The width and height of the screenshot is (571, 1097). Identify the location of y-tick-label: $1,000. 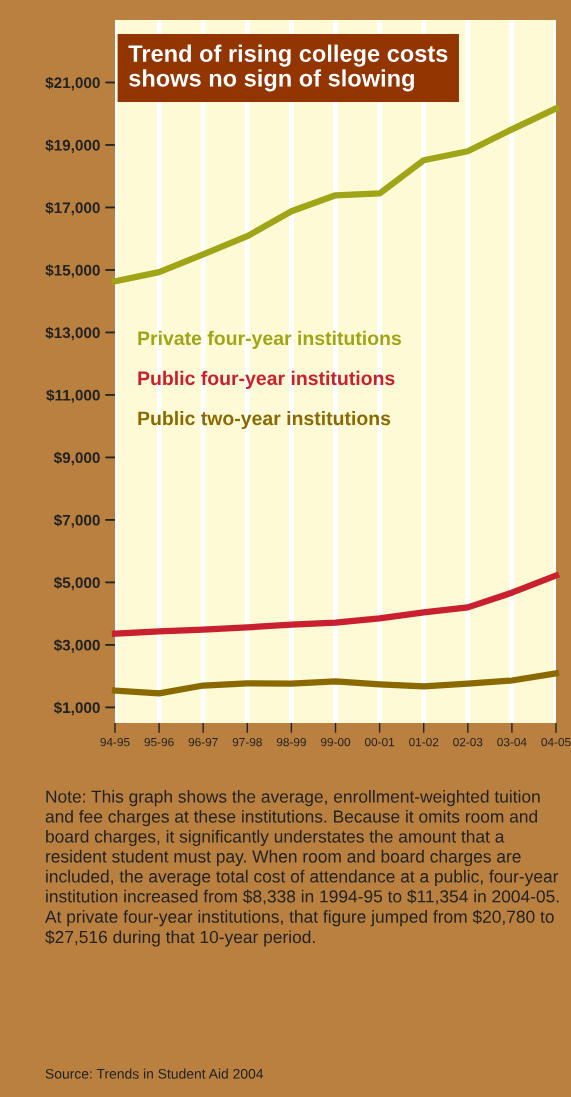
(76, 708).